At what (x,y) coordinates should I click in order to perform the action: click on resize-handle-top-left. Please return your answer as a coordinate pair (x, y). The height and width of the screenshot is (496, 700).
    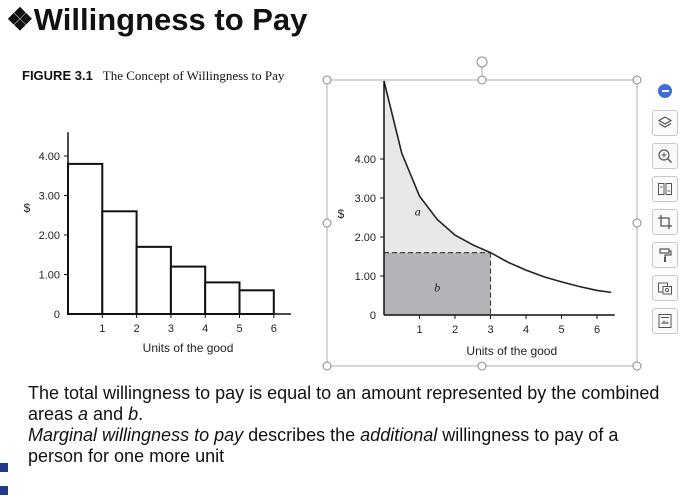
    Looking at the image, I should click on (327, 80).